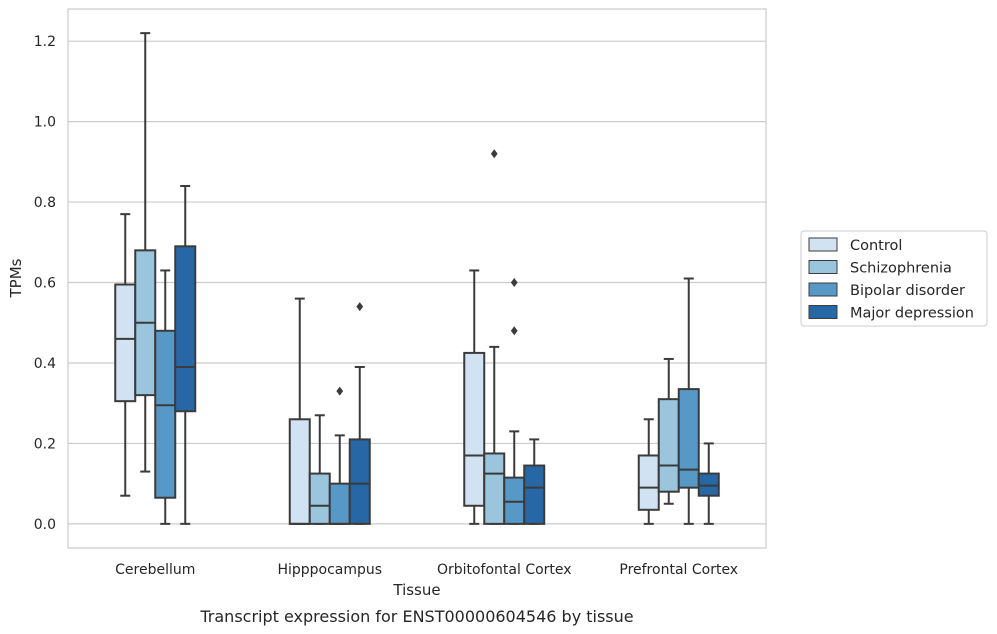 This screenshot has height=634, width=997. What do you see at coordinates (329, 570) in the screenshot?
I see `x-tick-label: Hipppocampus` at bounding box center [329, 570].